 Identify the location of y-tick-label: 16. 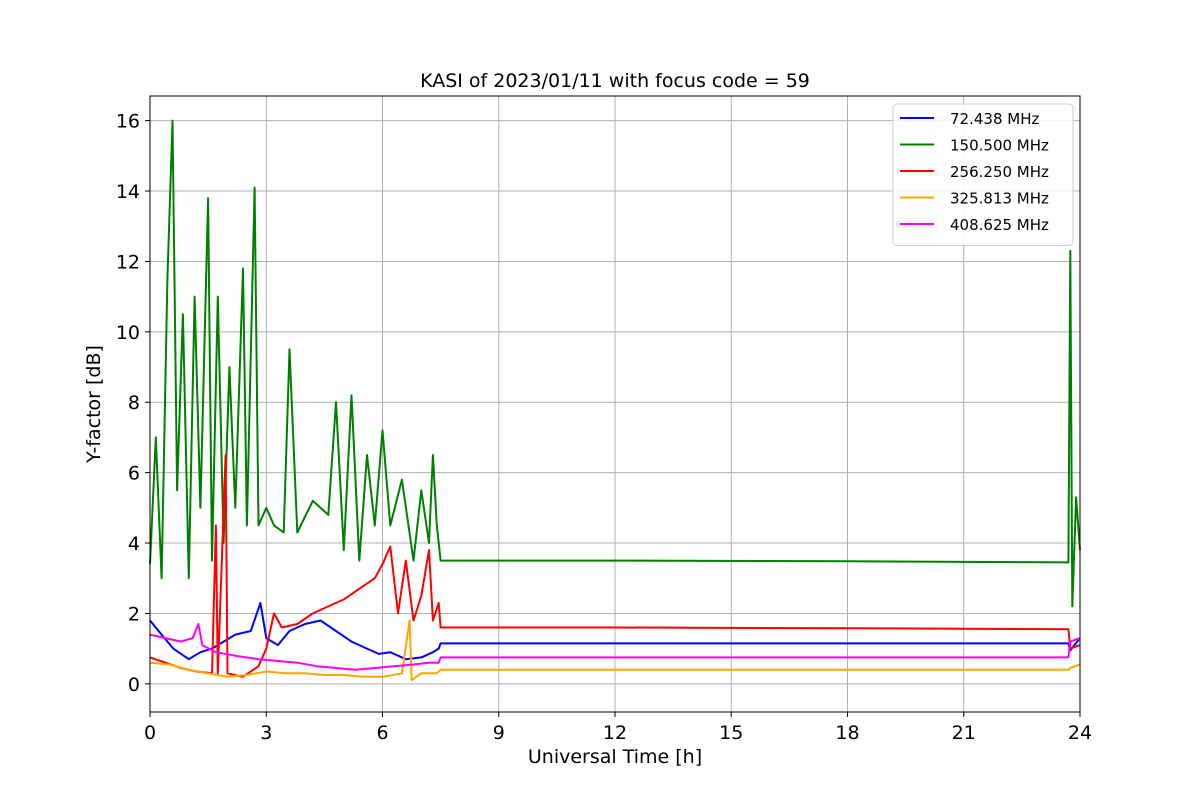
(128, 122).